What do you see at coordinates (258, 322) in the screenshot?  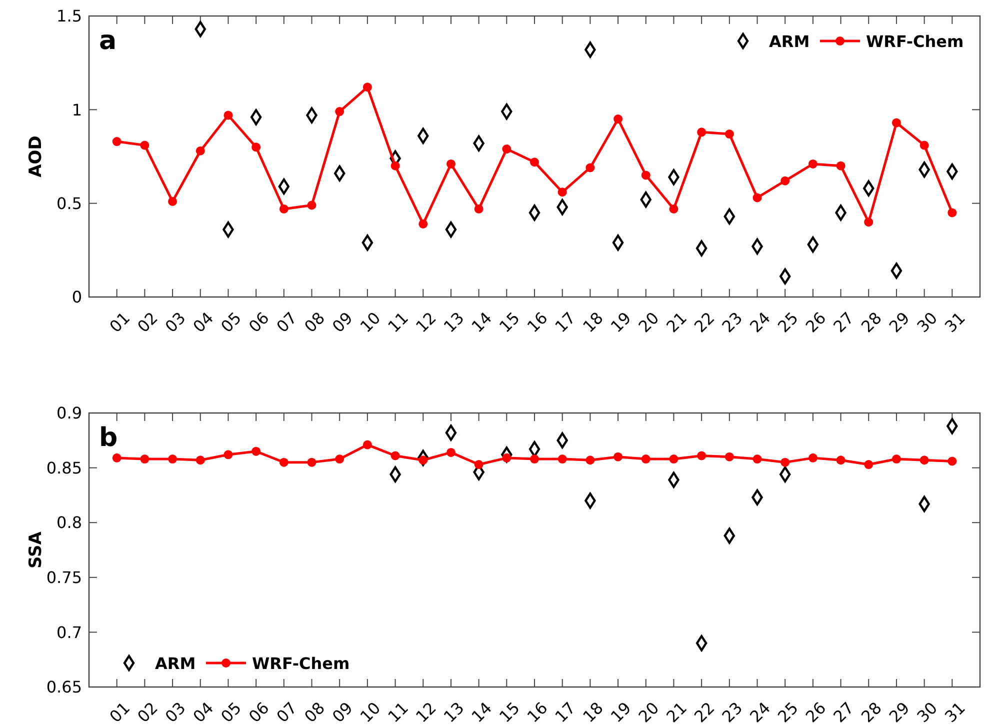 I see `x-tick-label: 06` at bounding box center [258, 322].